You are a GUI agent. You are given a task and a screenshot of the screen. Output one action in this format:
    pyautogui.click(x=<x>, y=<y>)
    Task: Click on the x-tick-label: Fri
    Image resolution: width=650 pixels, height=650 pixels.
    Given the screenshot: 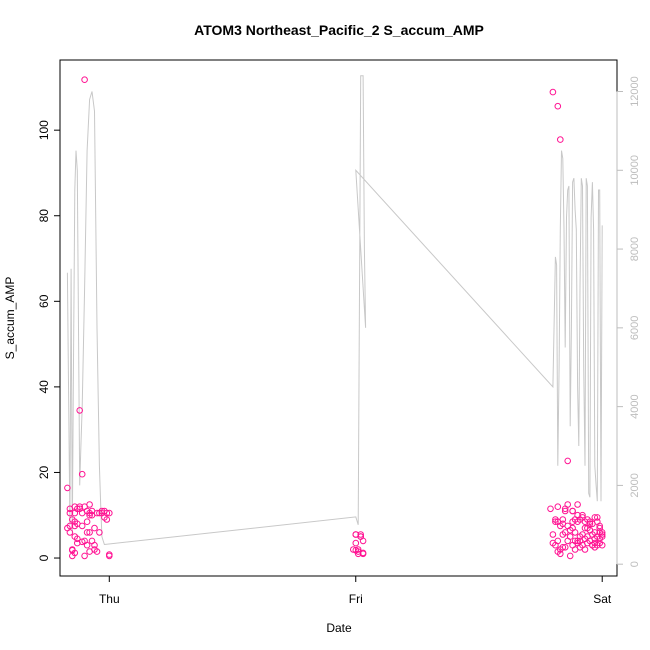 What is the action you would take?
    pyautogui.click(x=356, y=599)
    